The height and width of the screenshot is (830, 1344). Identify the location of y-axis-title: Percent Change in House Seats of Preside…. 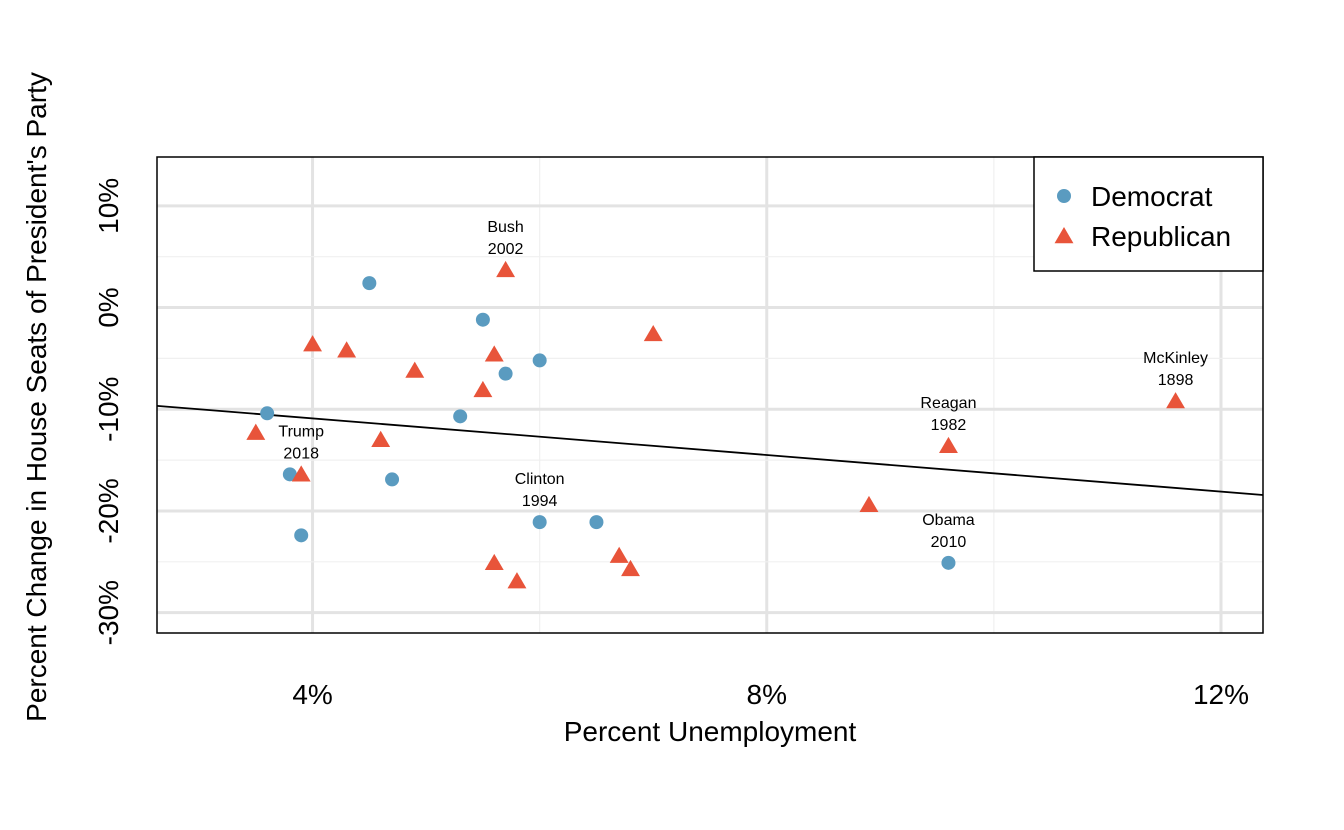
(36, 397).